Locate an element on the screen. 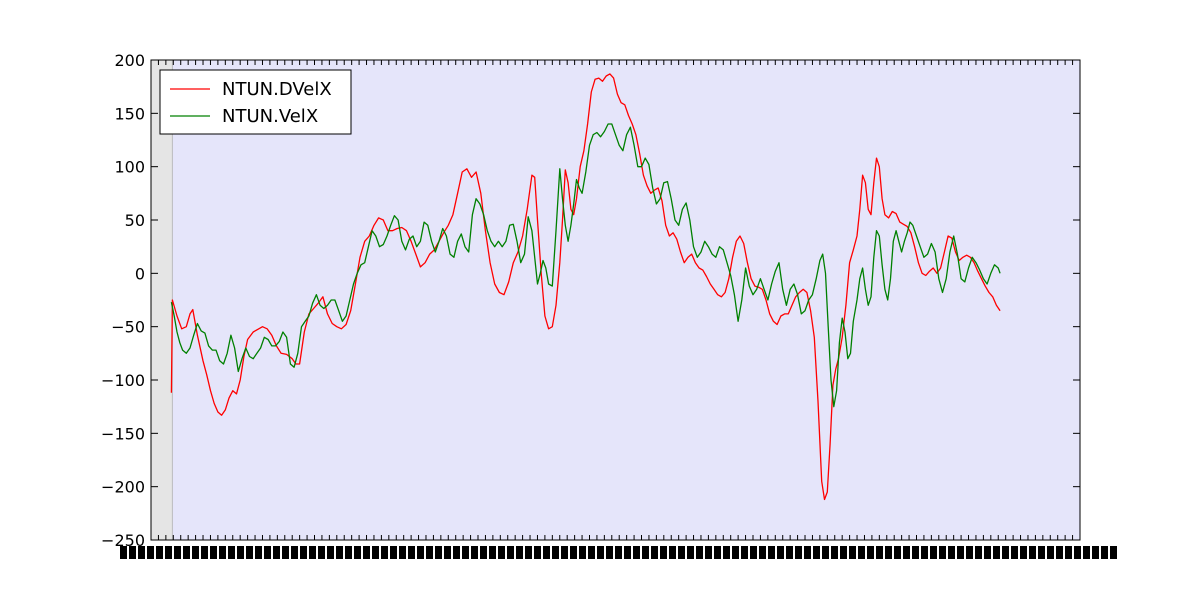 This screenshot has height=600, width=1200. y-tick-label: −250 is located at coordinates (123, 540).